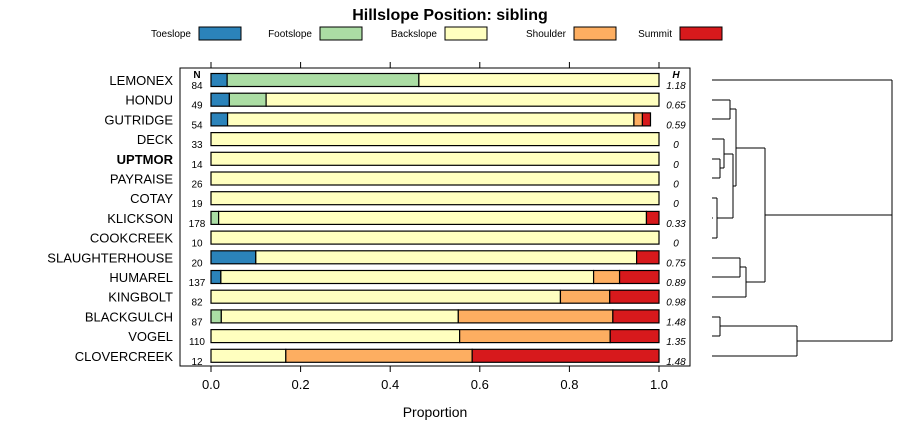  Describe the element at coordinates (197, 145) in the screenshot. I see `n-value: 33` at that location.